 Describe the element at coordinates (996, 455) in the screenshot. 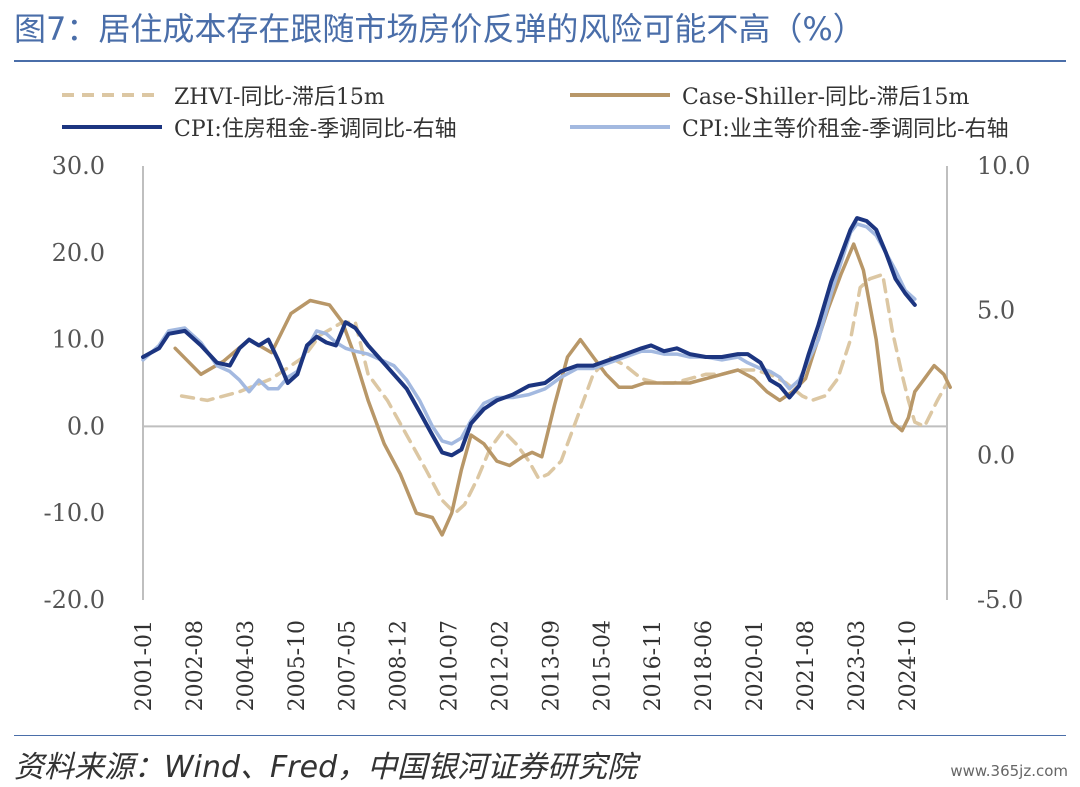

I see `y-right-tick-label: 0.0` at that location.